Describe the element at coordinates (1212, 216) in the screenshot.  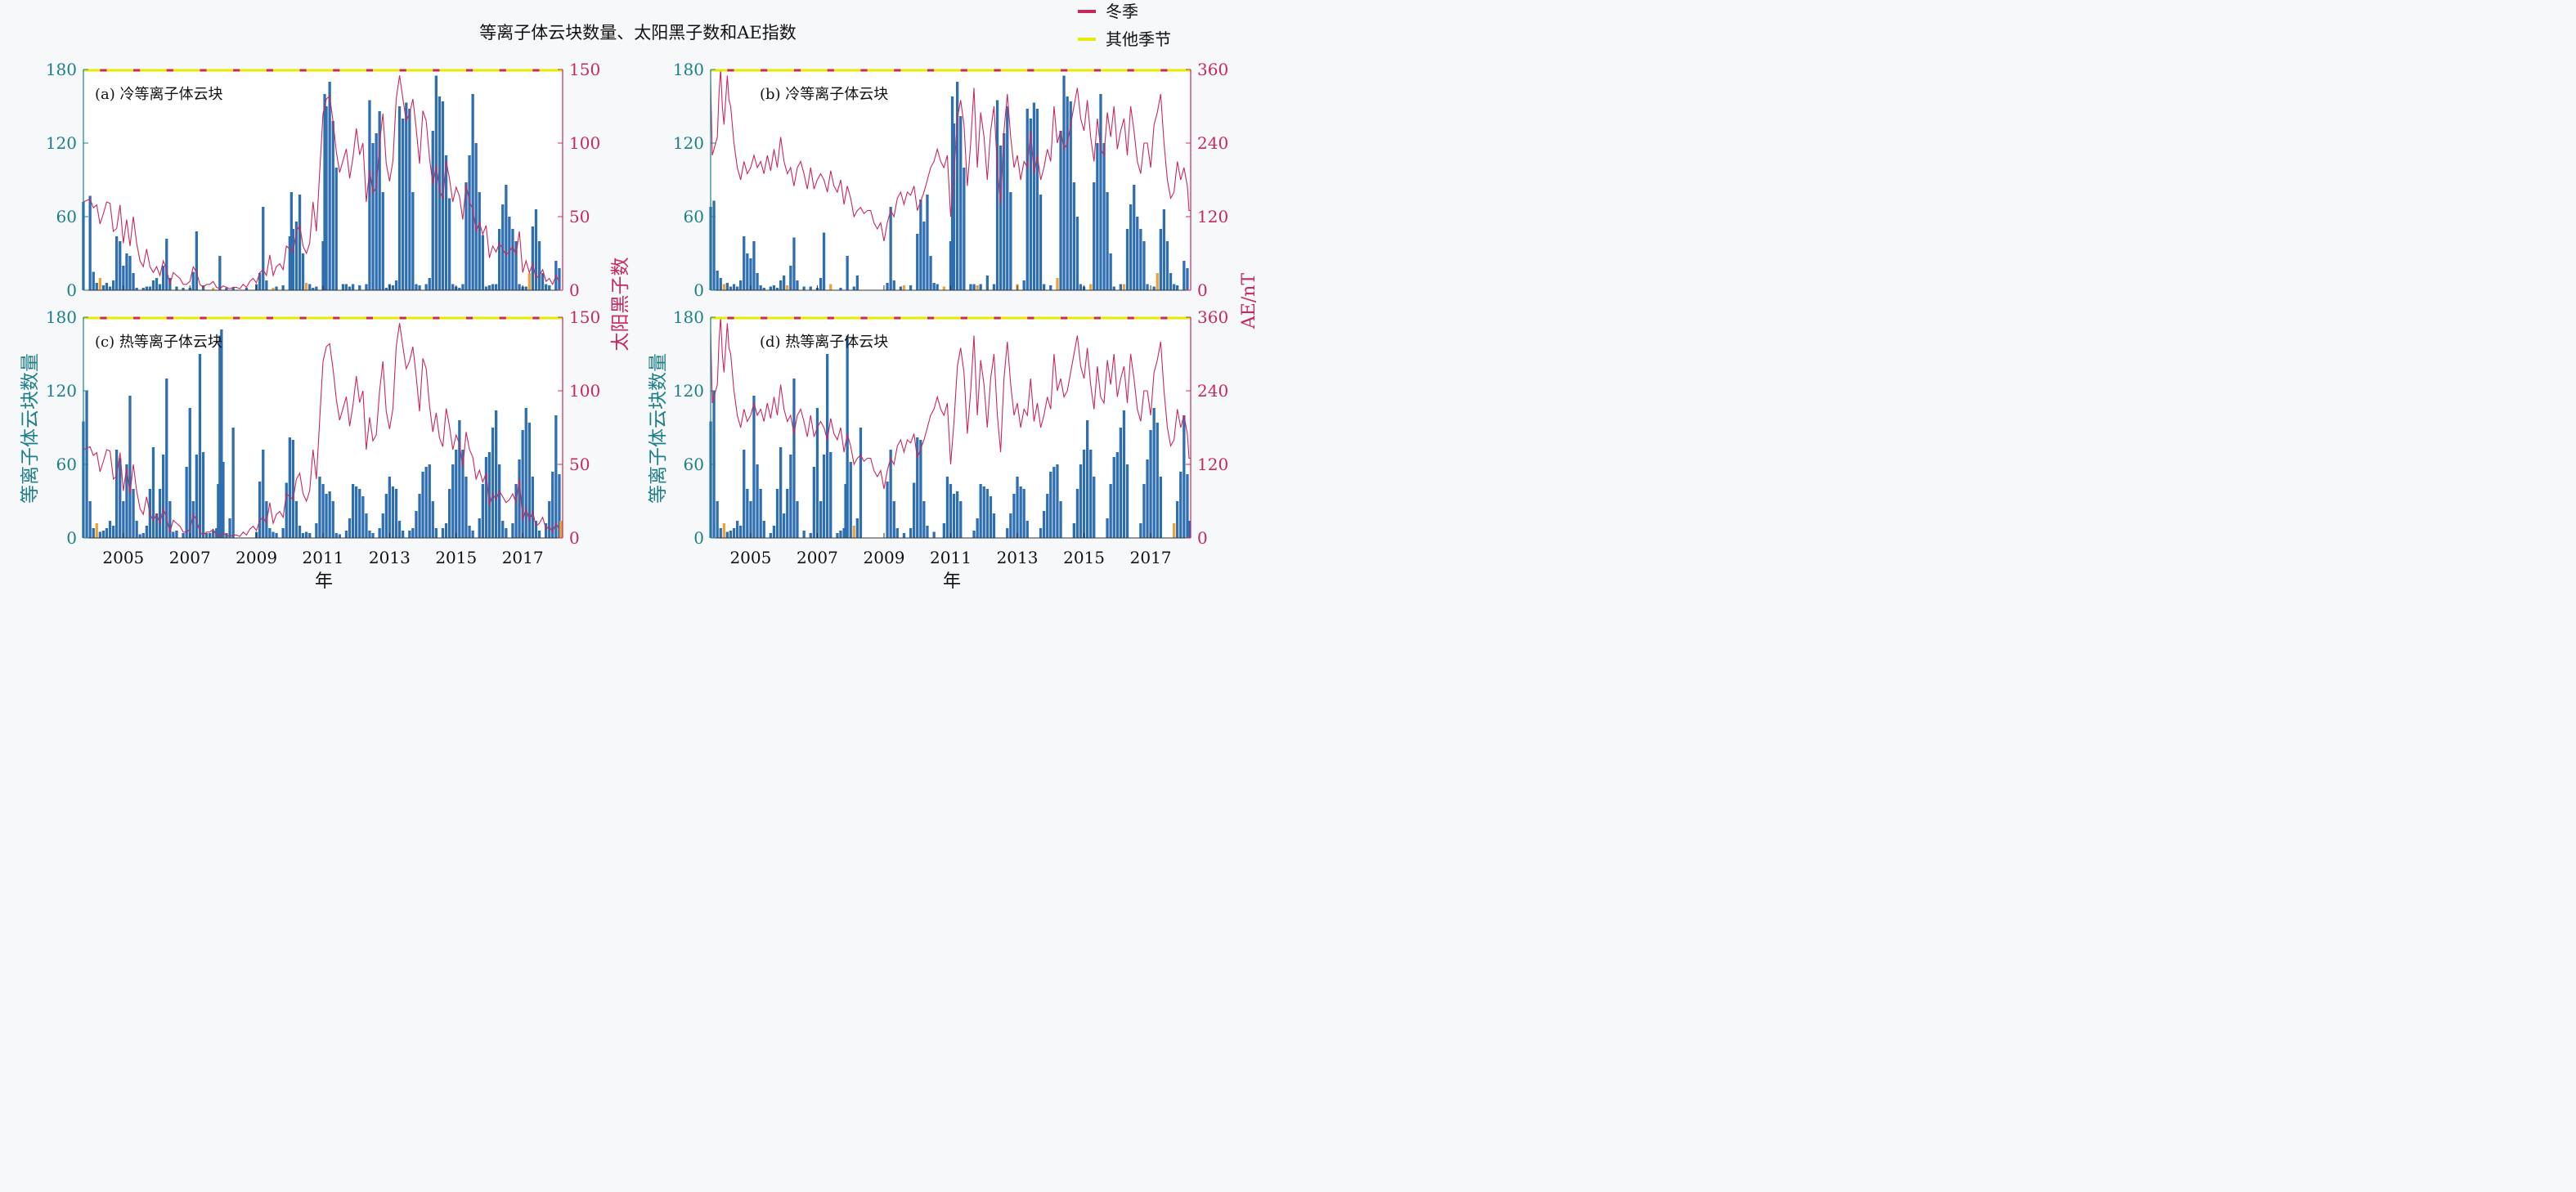
I see `y-tick-label-right: 120` at that location.